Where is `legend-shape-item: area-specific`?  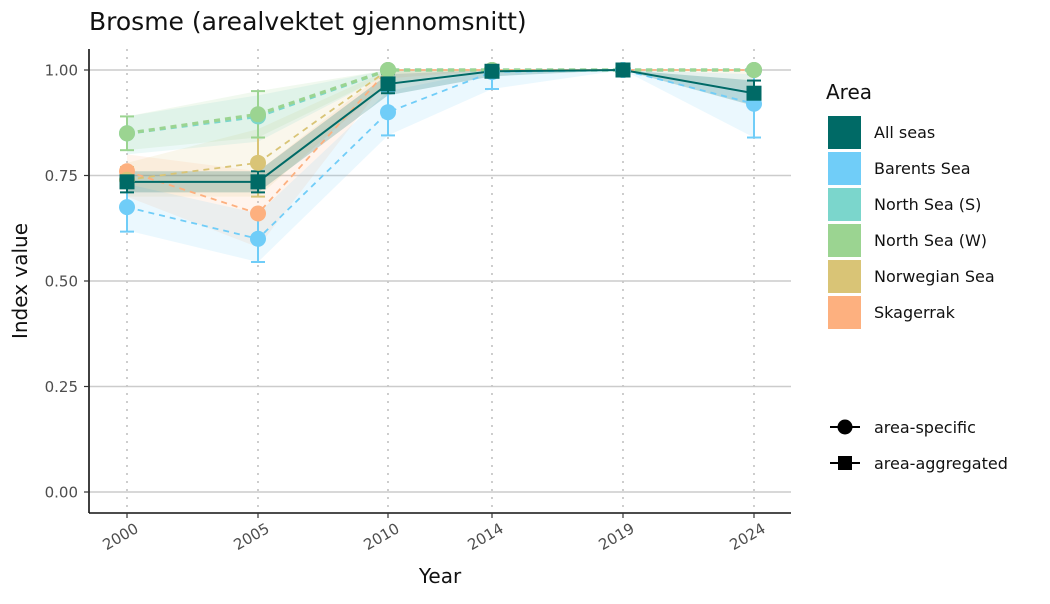
legend-shape-item: area-specific is located at coordinates (903, 427).